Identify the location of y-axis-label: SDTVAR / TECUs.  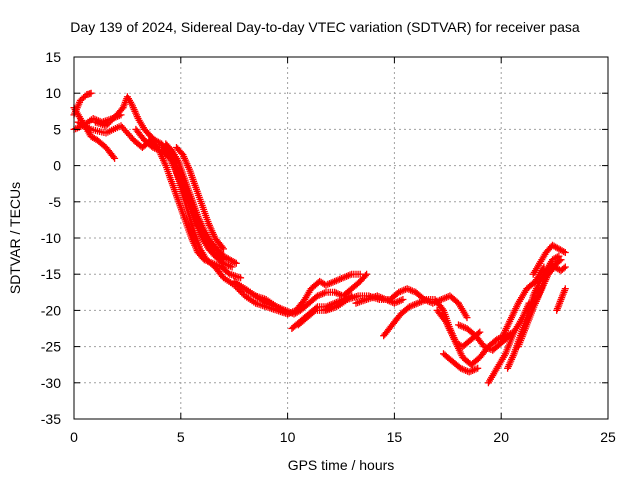
(15, 238).